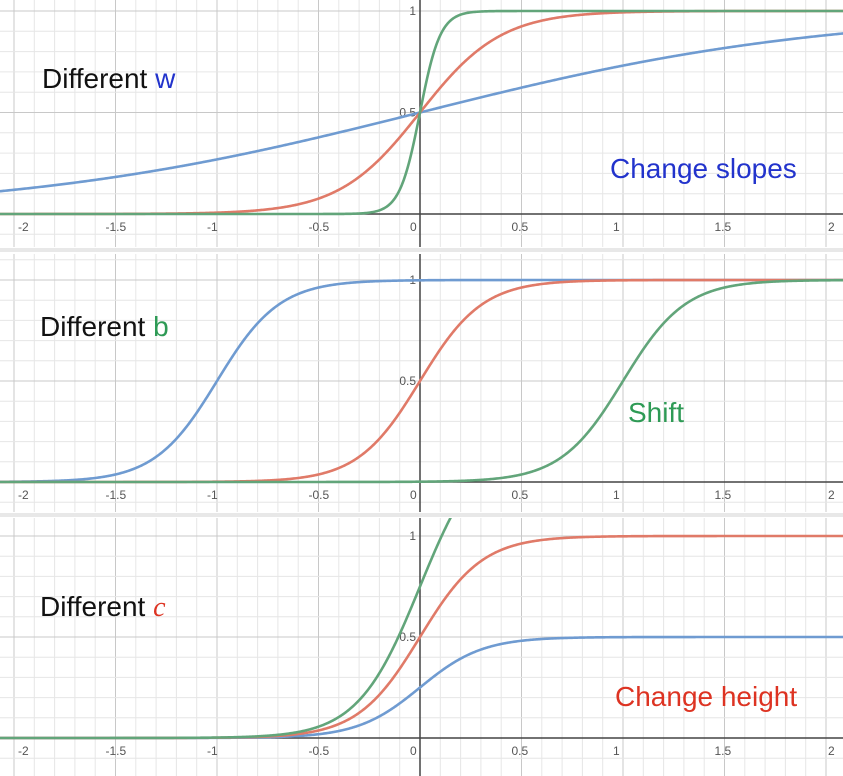  I want to click on panel-label: Different w, so click(109, 78).